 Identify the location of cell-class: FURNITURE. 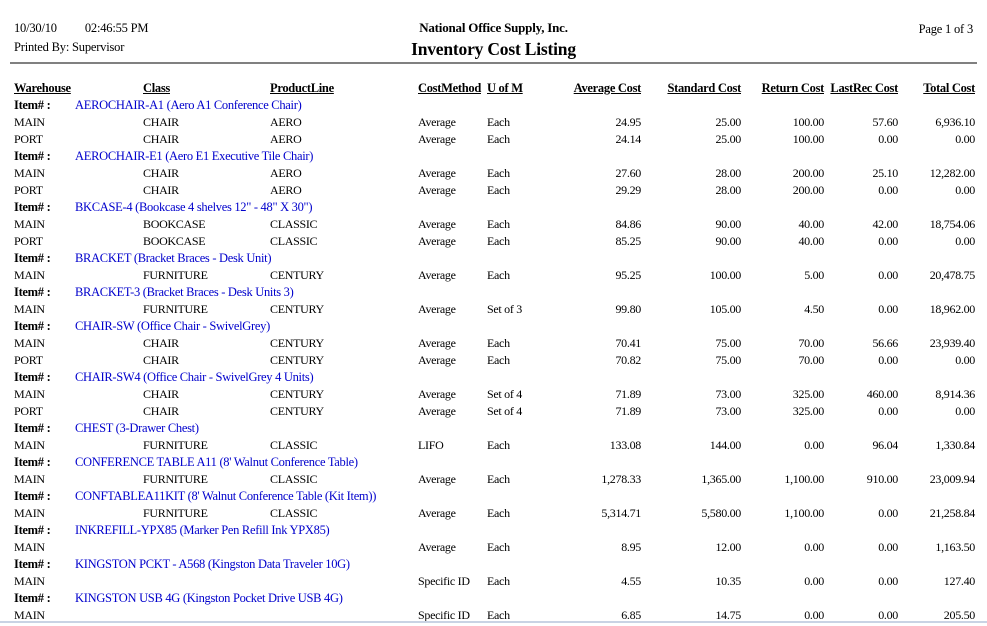
(175, 275).